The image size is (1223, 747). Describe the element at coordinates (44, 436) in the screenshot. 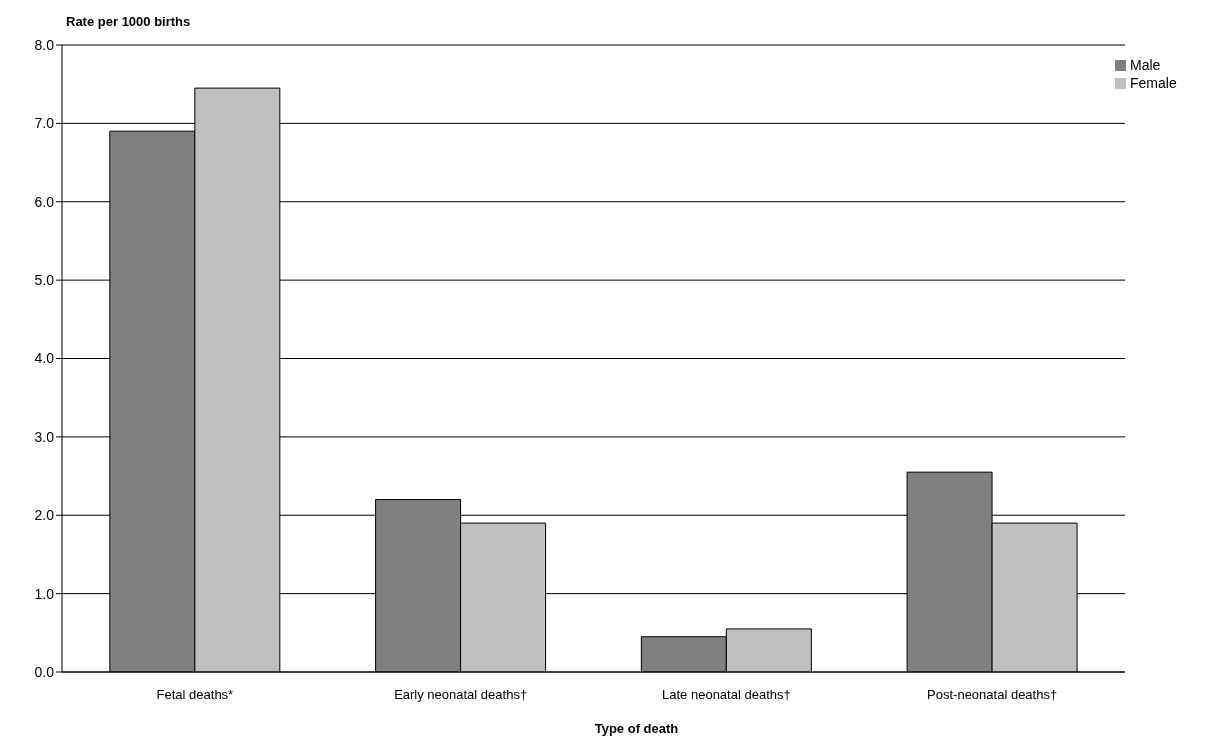

I see `y-tick-label: 3.0` at that location.